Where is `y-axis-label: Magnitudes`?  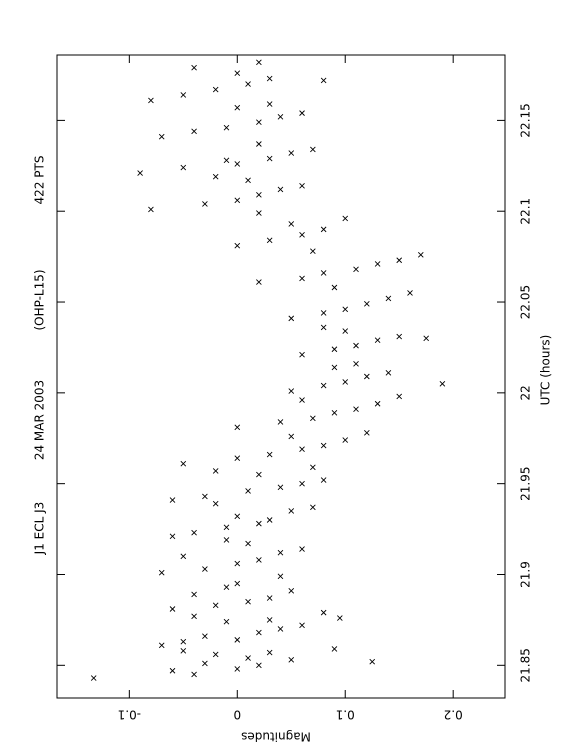 y-axis-label: Magnitudes is located at coordinates (276, 737).